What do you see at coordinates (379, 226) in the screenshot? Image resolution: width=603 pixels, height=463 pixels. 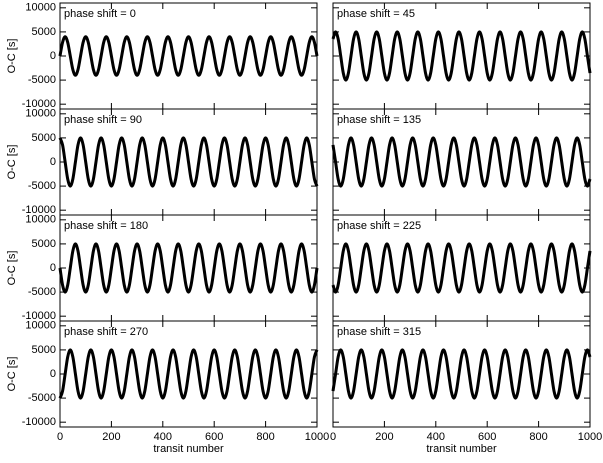 I see `panel-annotation: phase shift = 225` at bounding box center [379, 226].